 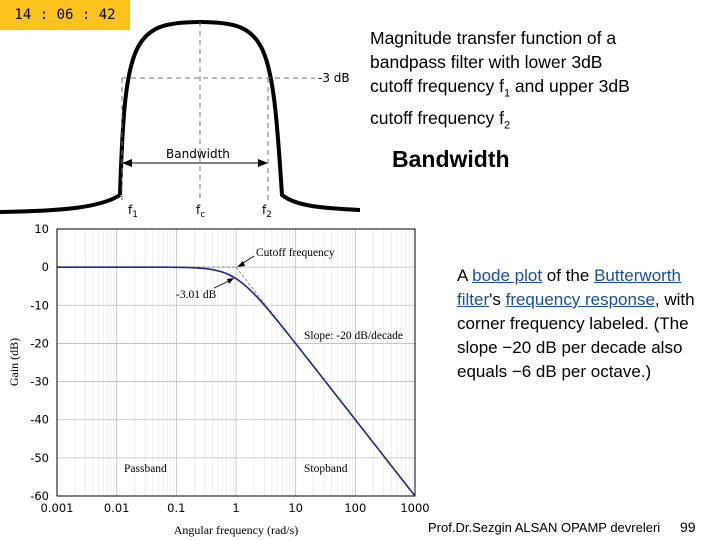 I want to click on slope-label: Slope: -20 dB/decade, so click(x=353, y=336).